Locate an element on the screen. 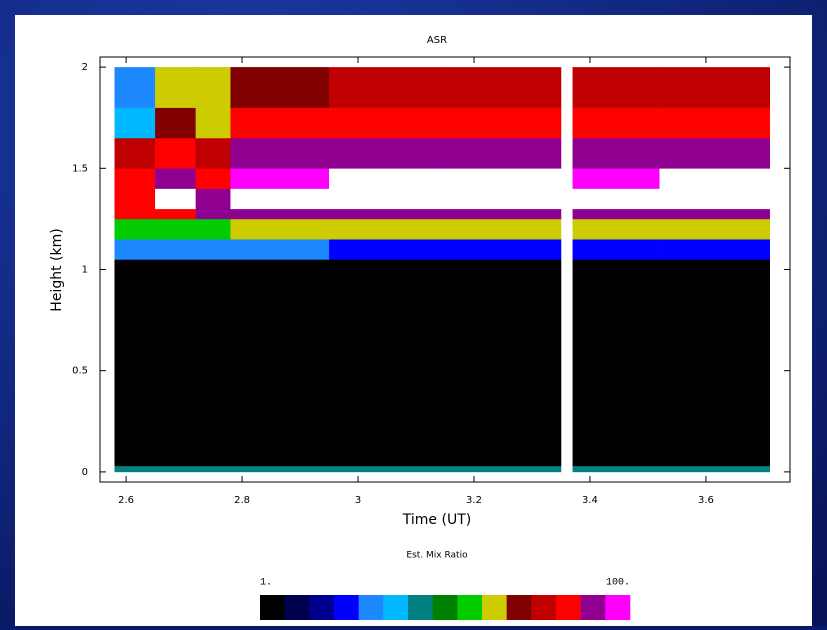  chart-title: ASR is located at coordinates (437, 40).